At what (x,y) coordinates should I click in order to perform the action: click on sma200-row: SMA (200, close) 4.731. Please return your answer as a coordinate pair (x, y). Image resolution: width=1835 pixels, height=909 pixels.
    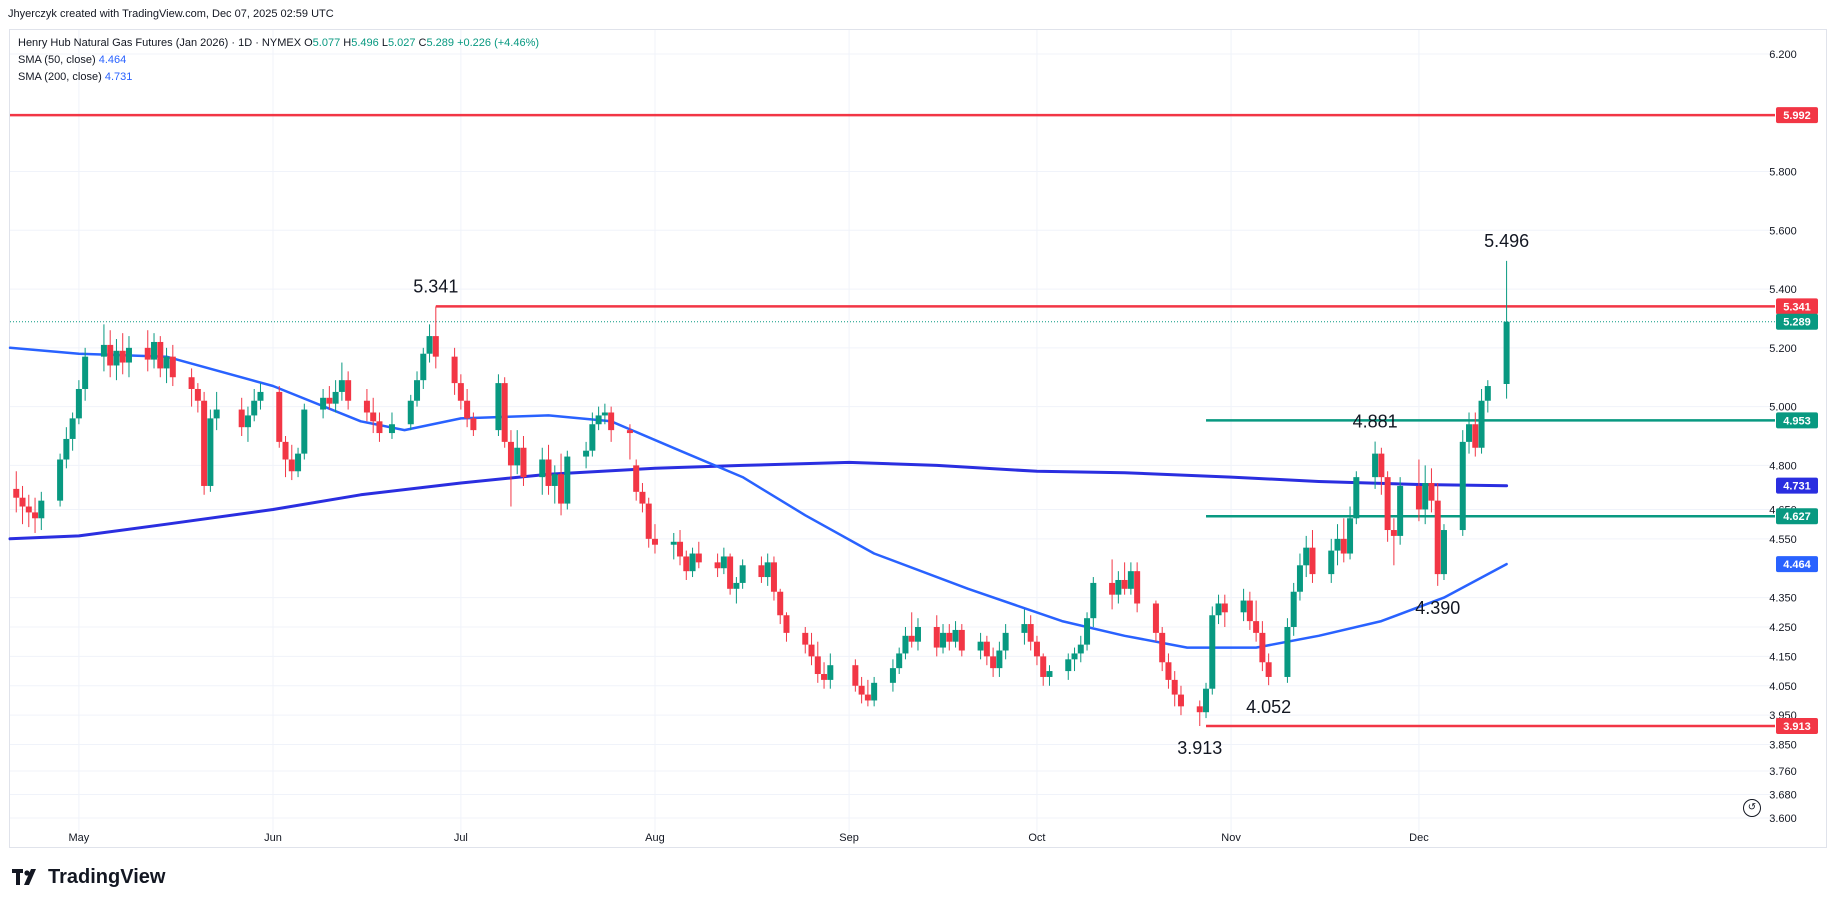
    Looking at the image, I should click on (278, 77).